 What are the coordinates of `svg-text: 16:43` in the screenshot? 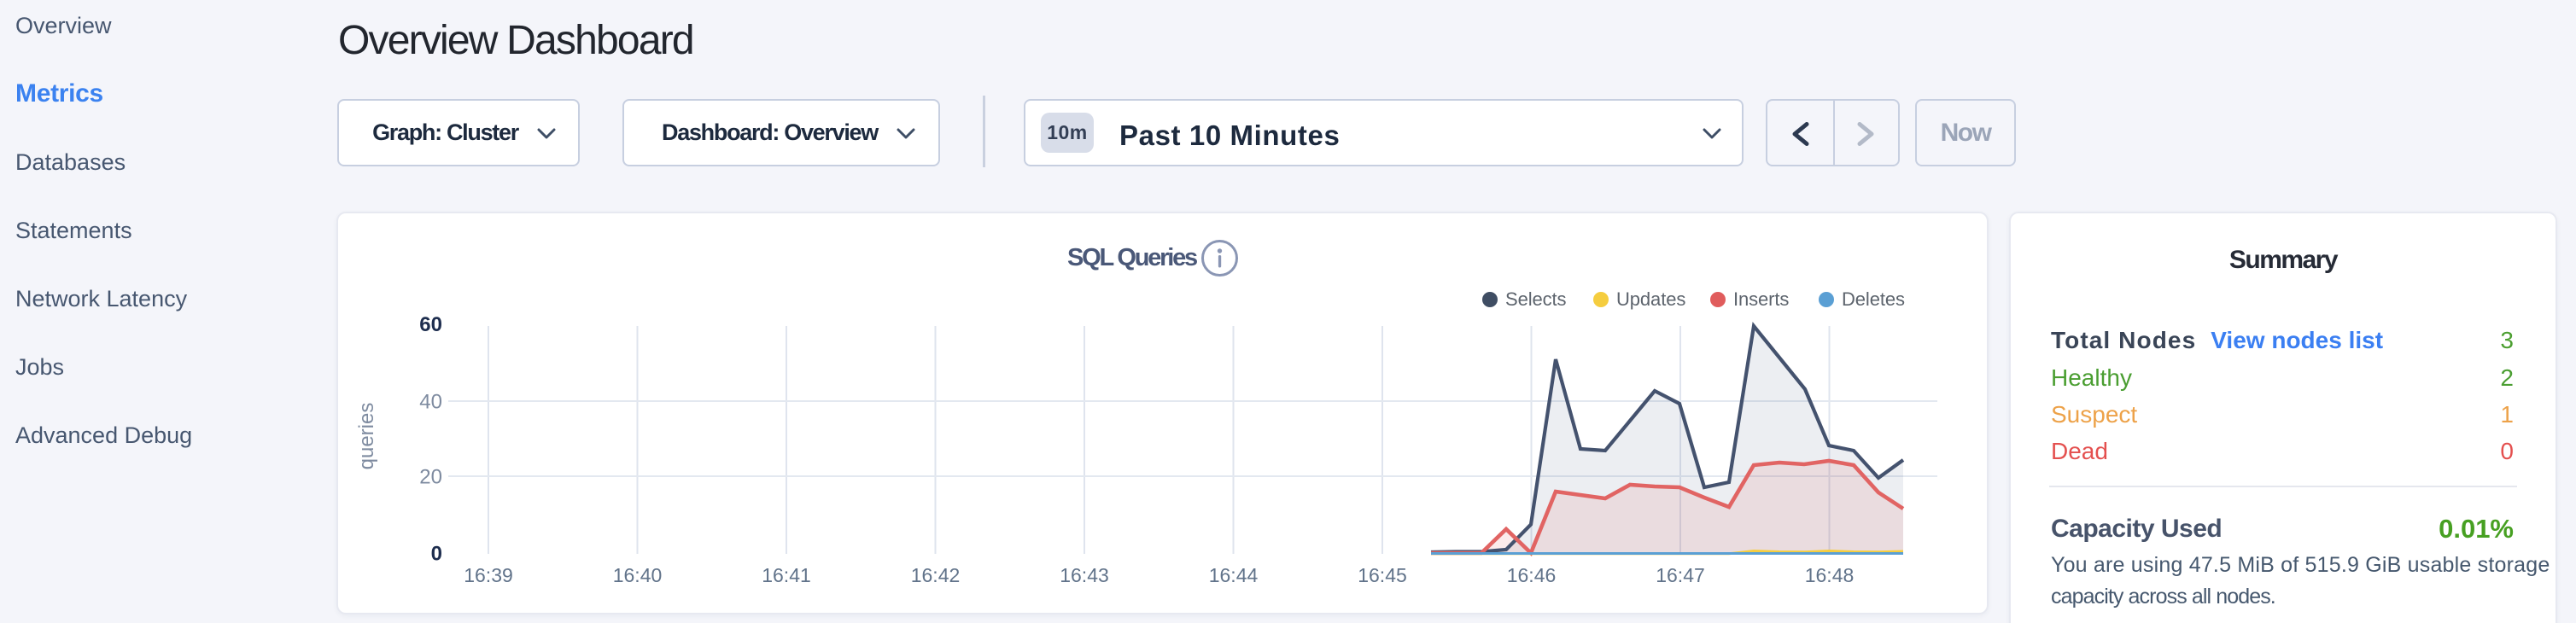 It's located at (1084, 575).